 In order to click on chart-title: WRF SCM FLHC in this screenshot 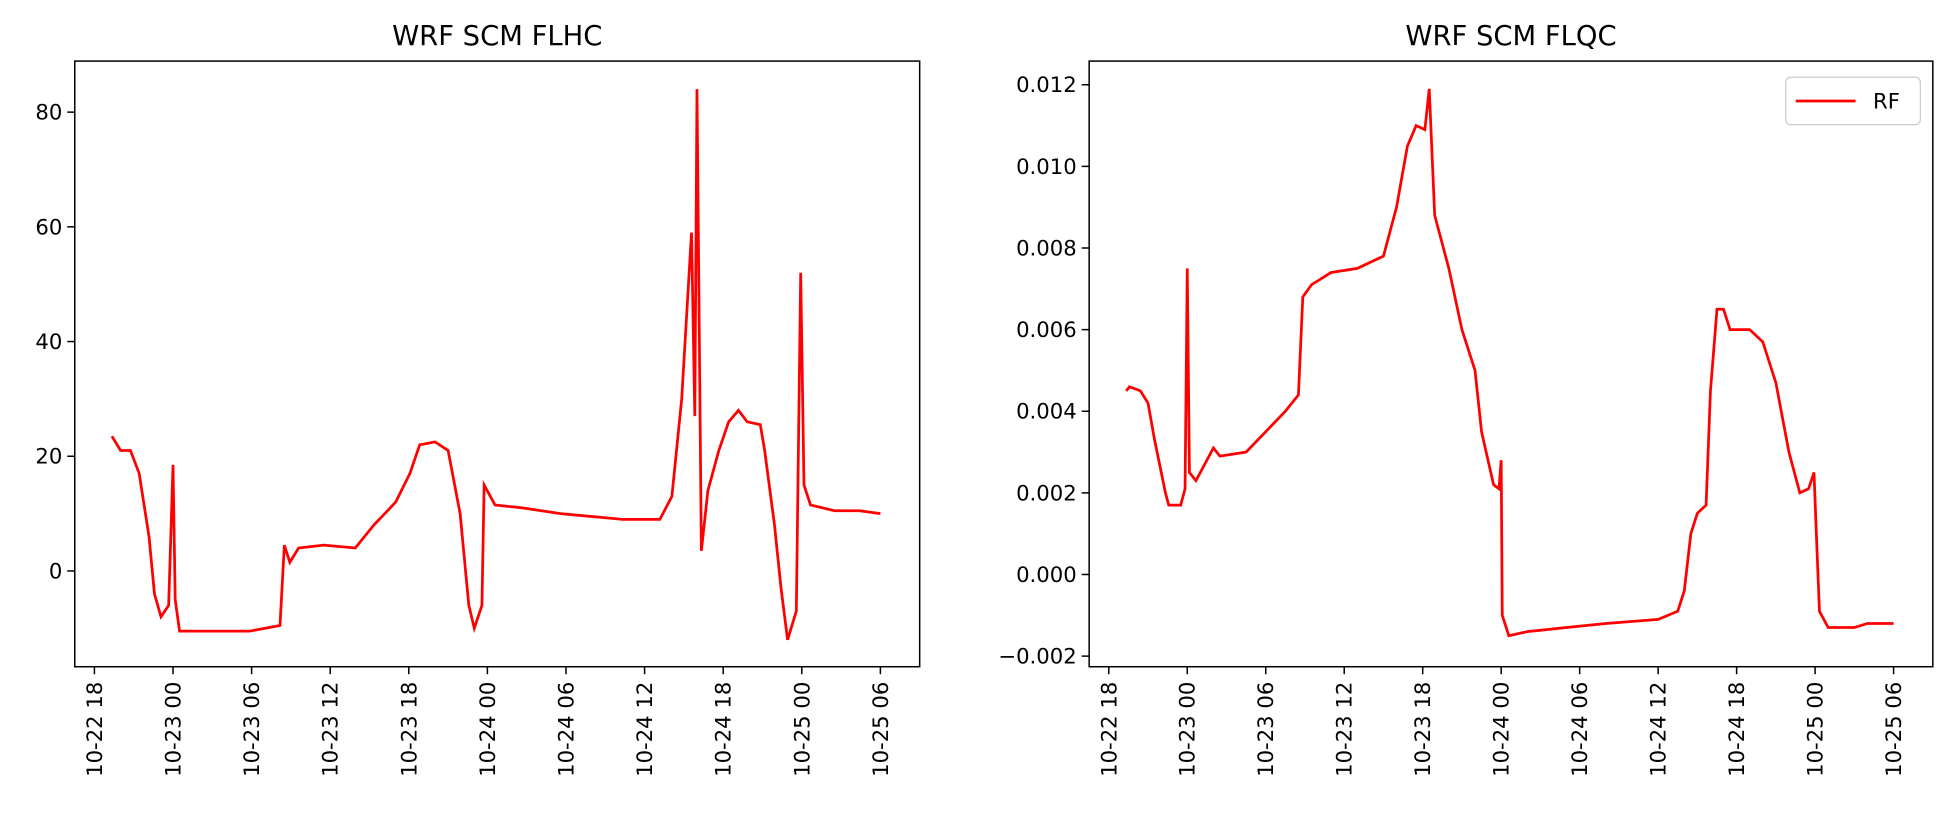, I will do `click(497, 36)`.